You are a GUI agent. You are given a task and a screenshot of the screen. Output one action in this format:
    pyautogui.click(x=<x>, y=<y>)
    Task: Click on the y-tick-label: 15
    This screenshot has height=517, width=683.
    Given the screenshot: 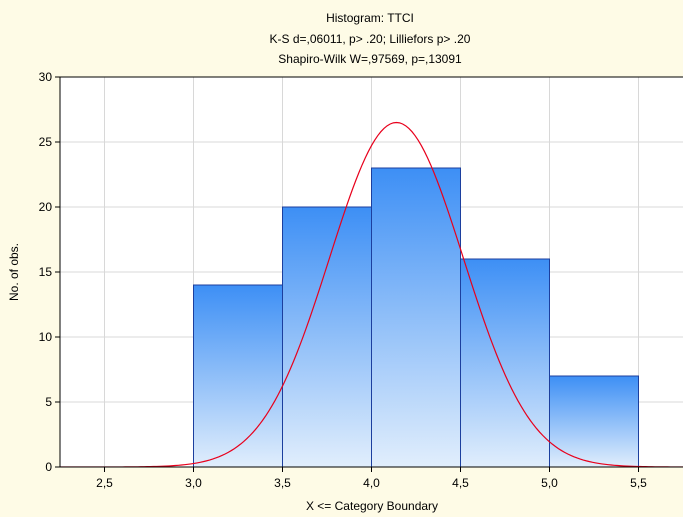 What is the action you would take?
    pyautogui.click(x=46, y=272)
    